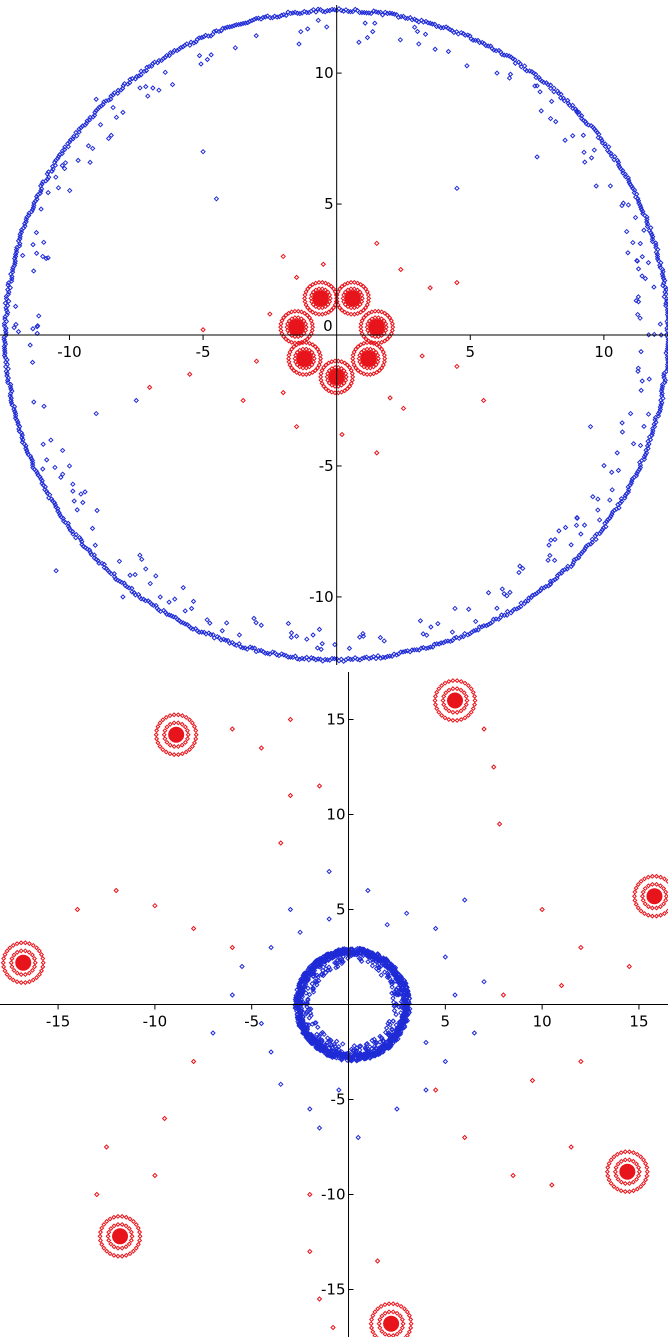 The height and width of the screenshot is (1337, 668). What do you see at coordinates (335, 720) in the screenshot?
I see `y-tick-label: 15` at bounding box center [335, 720].